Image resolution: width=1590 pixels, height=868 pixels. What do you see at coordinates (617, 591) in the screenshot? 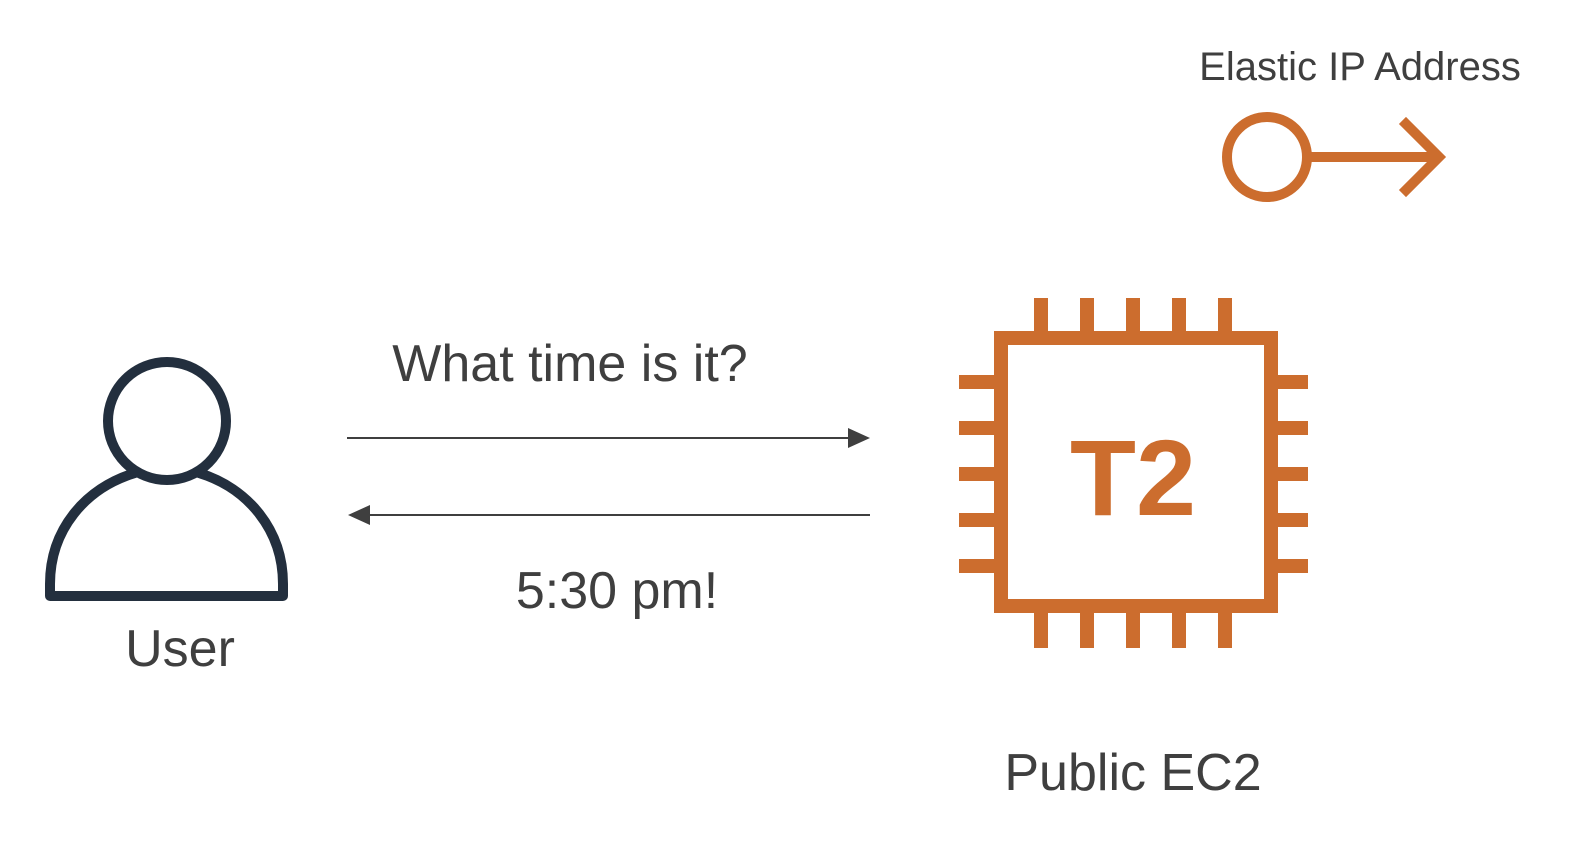
I see `response-label: 5:30 pm!` at bounding box center [617, 591].